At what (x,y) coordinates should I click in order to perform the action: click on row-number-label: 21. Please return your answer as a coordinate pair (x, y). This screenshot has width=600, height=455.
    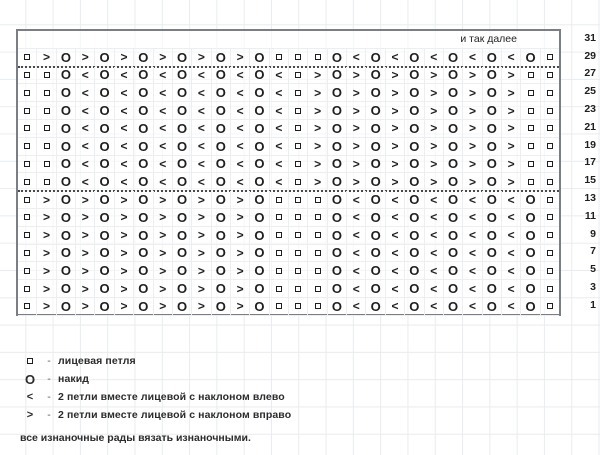
    Looking at the image, I should click on (590, 126).